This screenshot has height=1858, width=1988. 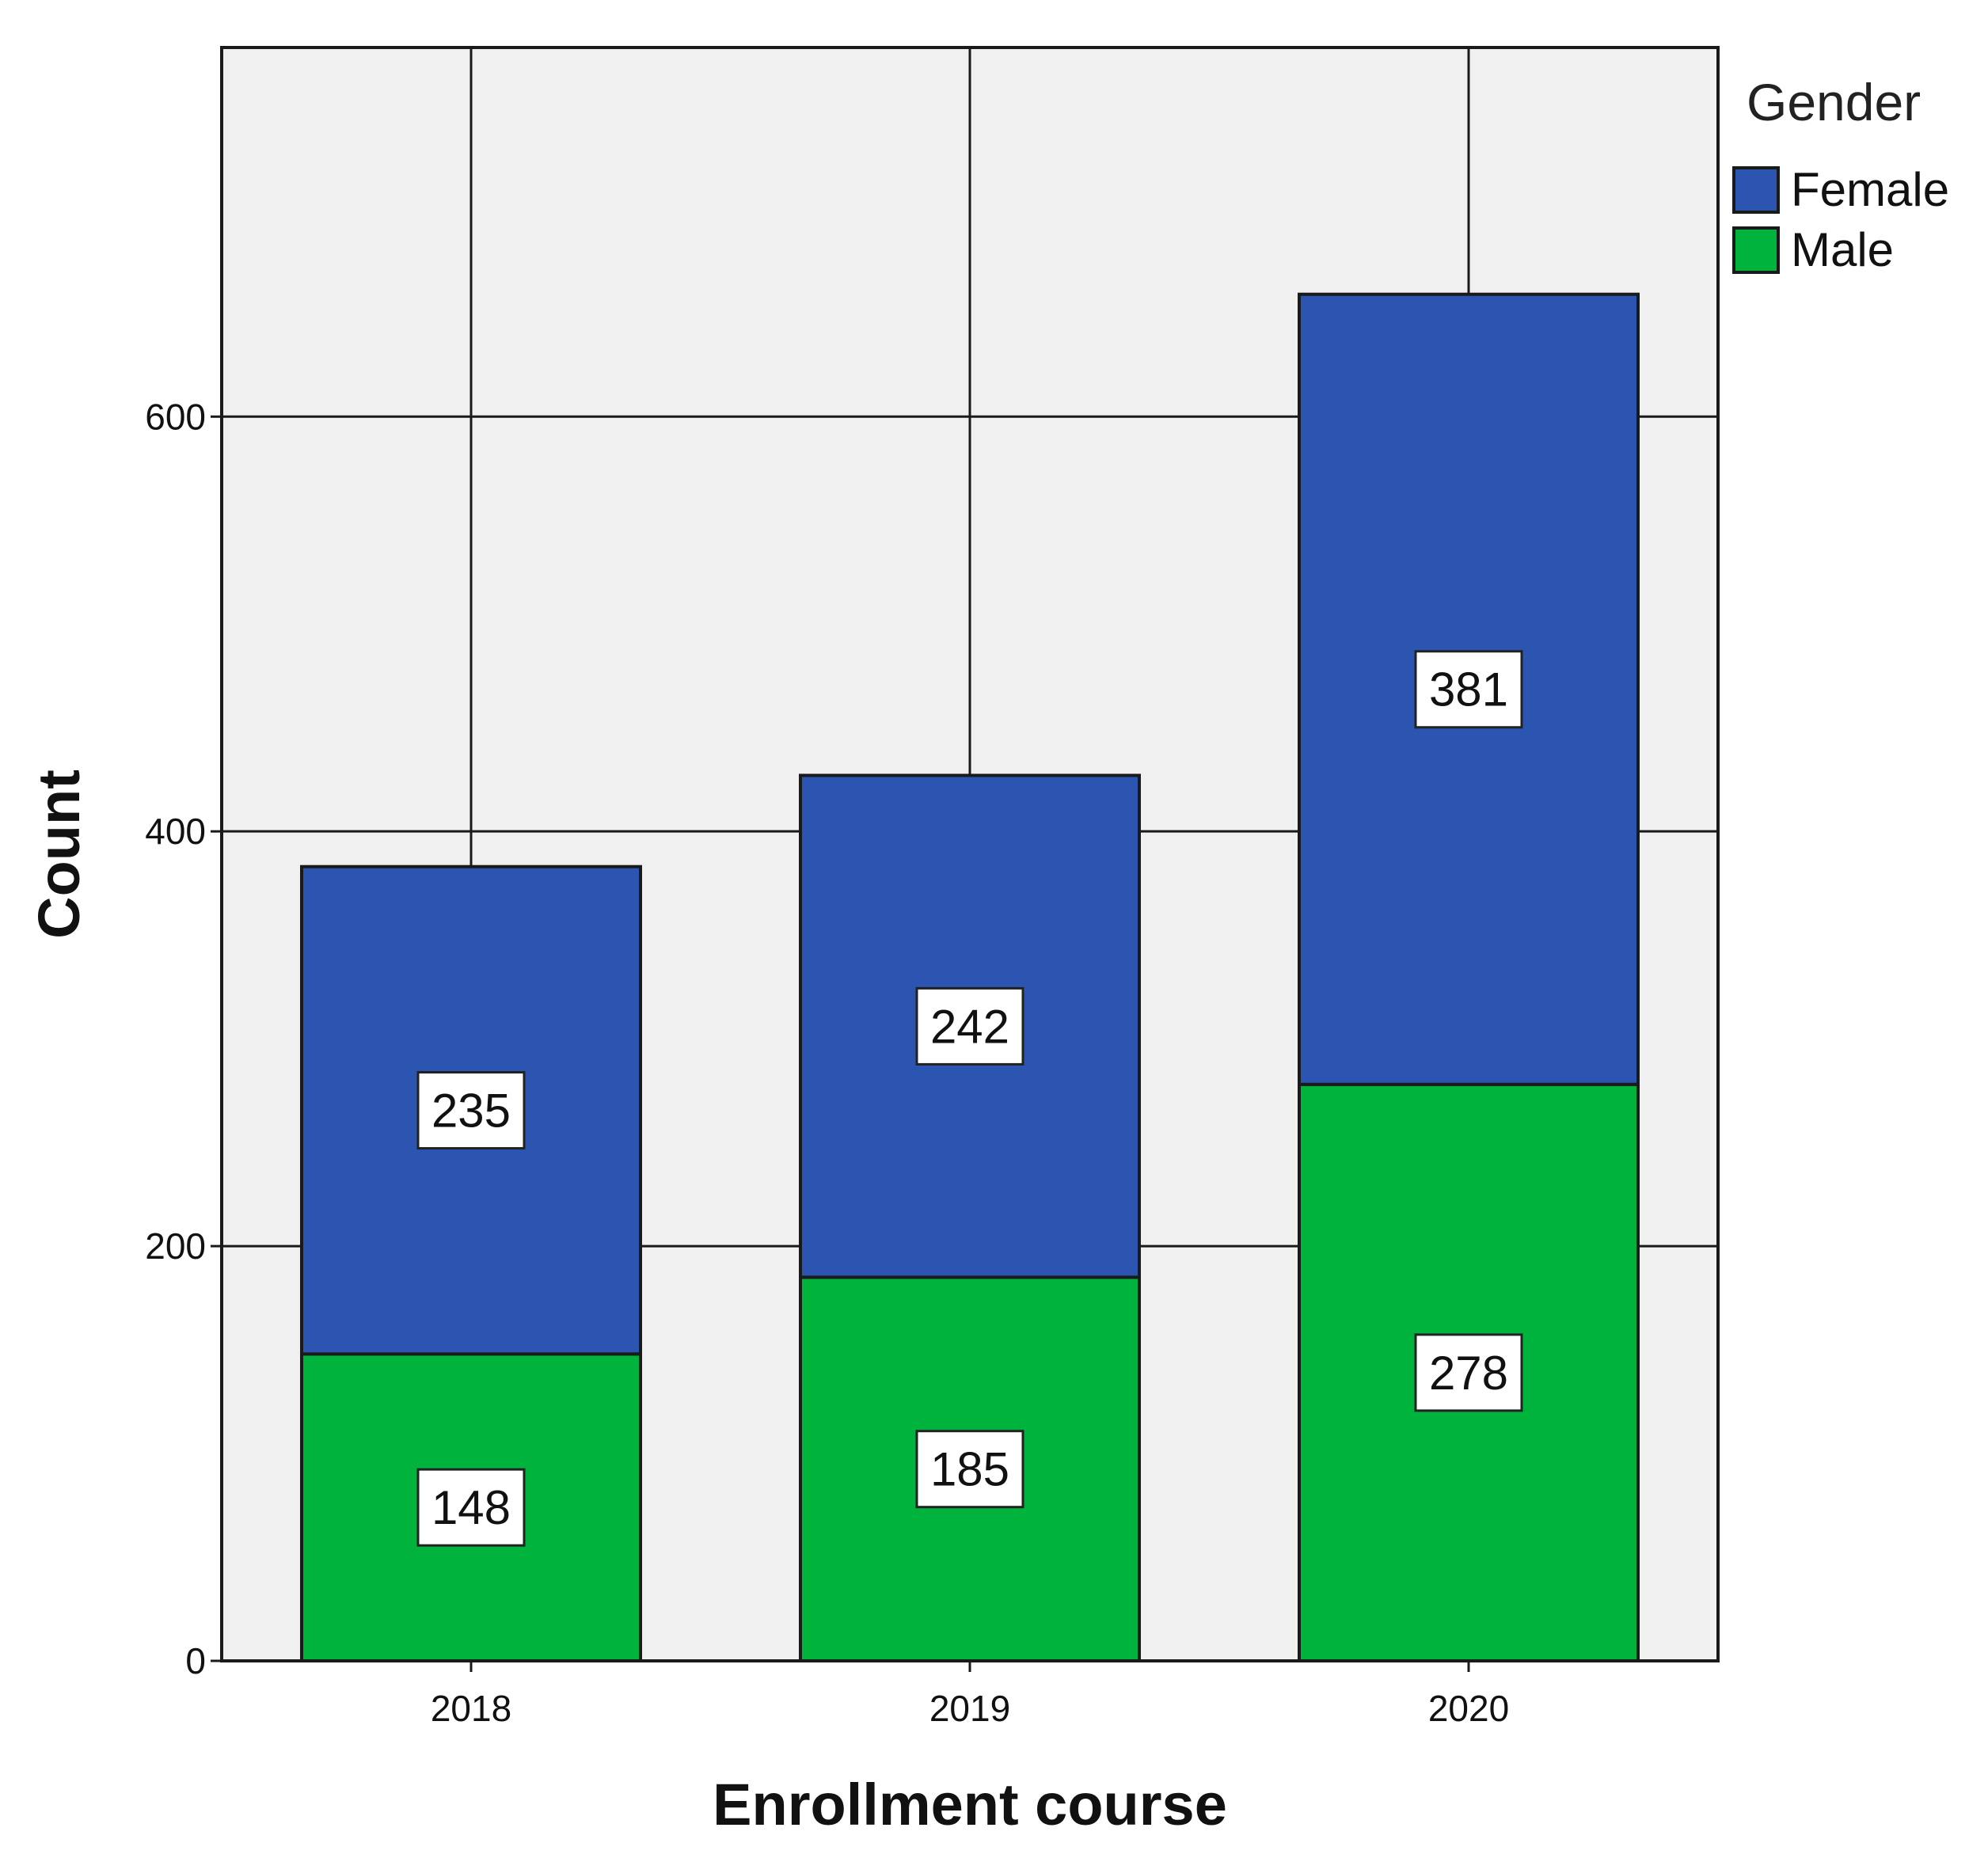 I want to click on legend: Gender Female Male, so click(x=1840, y=174).